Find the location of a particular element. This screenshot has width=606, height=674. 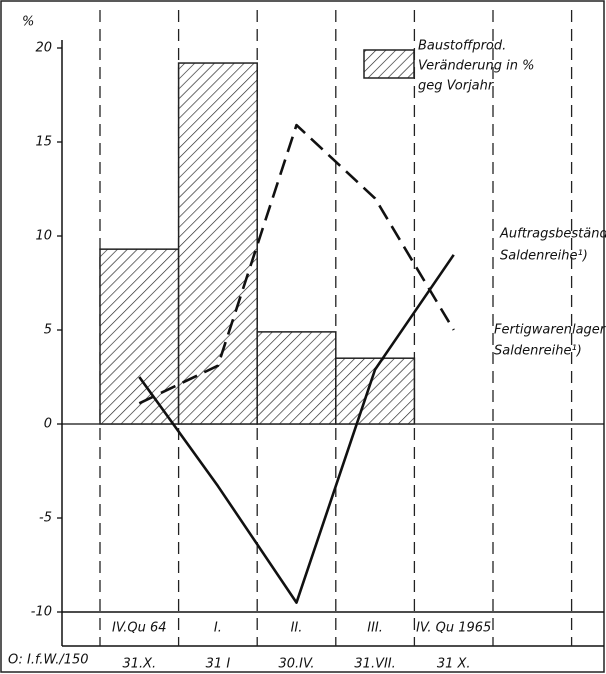

legend-label: geg Vorjahr is located at coordinates (456, 86).